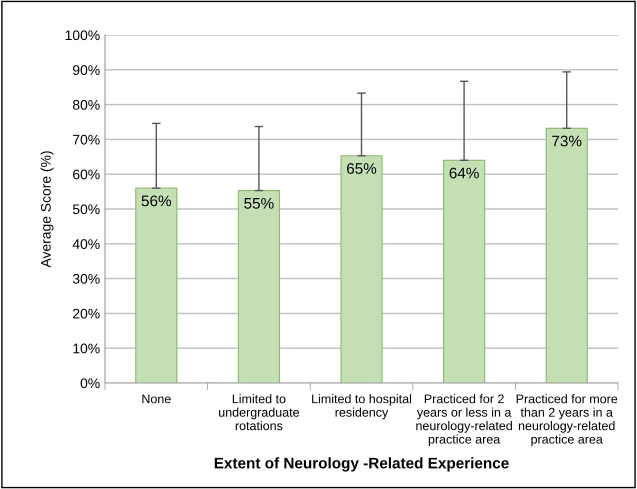 This screenshot has height=489, width=637. Describe the element at coordinates (86, 244) in the screenshot. I see `y-tick-label: 40%` at that location.